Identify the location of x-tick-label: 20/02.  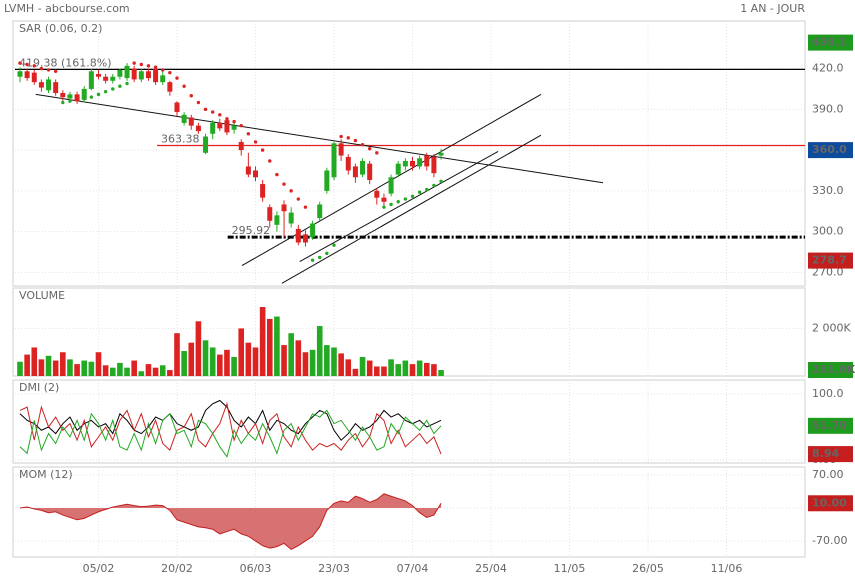
(177, 568).